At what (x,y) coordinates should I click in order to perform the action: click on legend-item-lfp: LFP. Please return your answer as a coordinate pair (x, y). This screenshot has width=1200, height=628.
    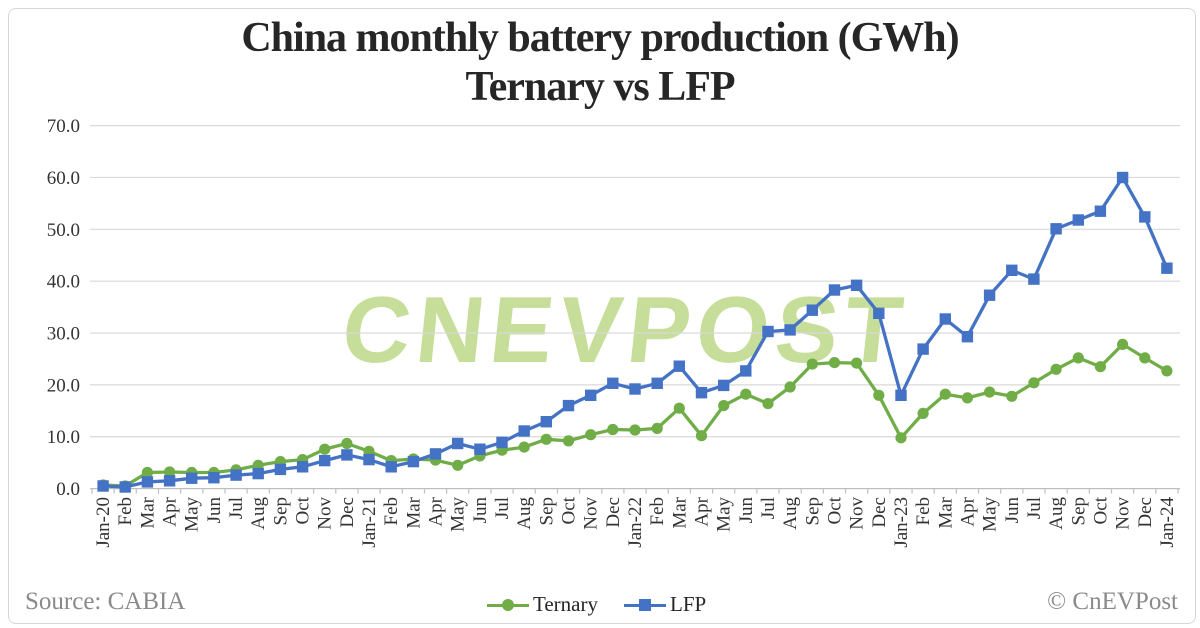
    Looking at the image, I should click on (665, 604).